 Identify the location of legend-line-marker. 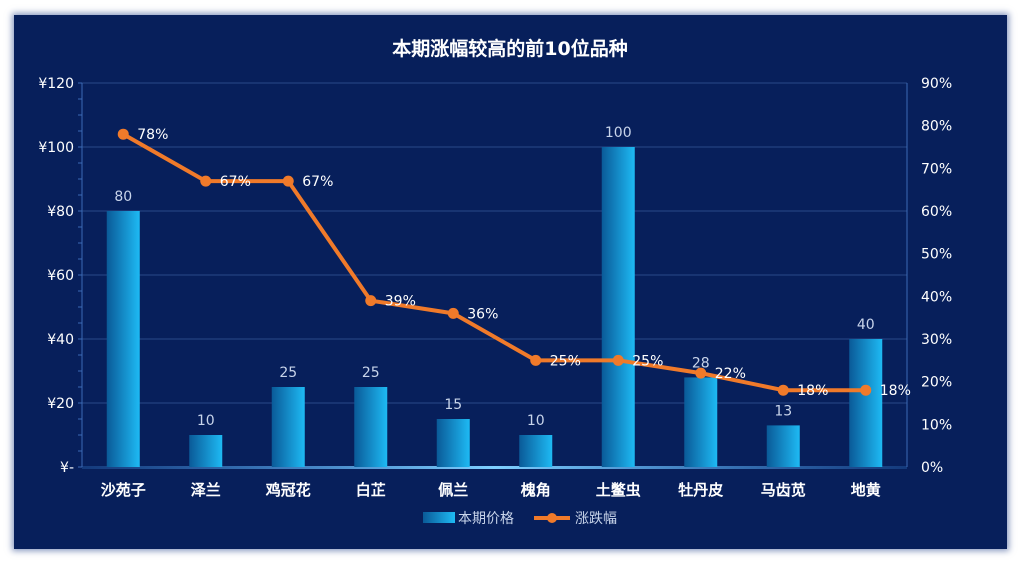
(552, 518).